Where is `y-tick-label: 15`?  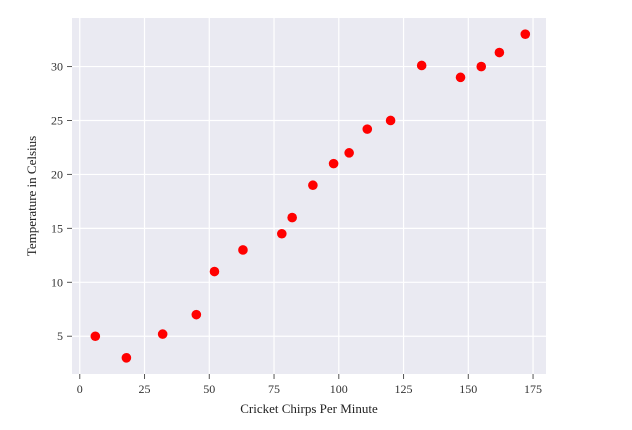
y-tick-label: 15 is located at coordinates (57, 228).